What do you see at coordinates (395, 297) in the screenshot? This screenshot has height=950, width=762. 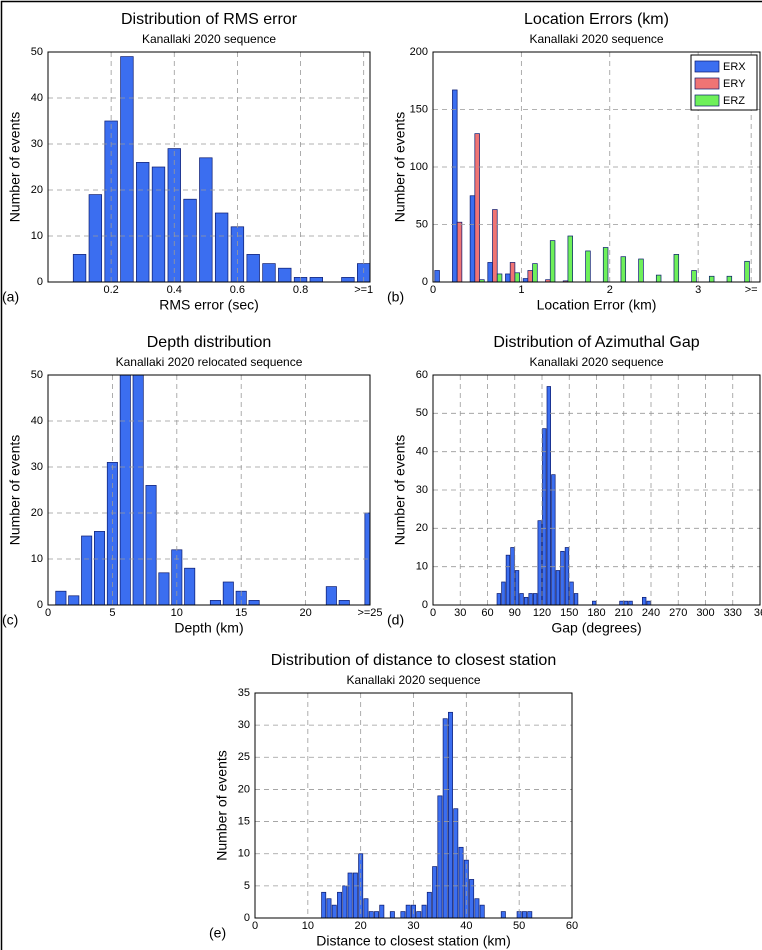 I see `panel-label: (b)` at bounding box center [395, 297].